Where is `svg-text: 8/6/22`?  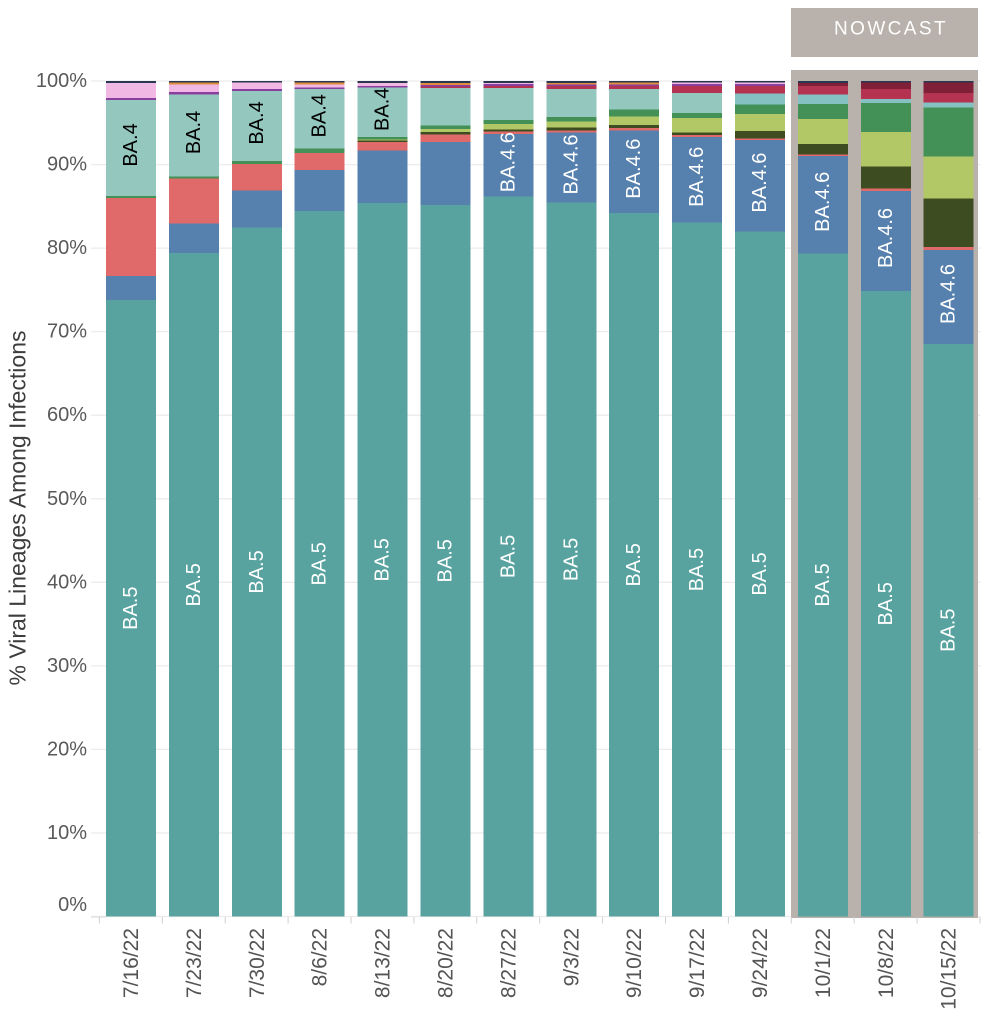
svg-text: 8/6/22 is located at coordinates (320, 957).